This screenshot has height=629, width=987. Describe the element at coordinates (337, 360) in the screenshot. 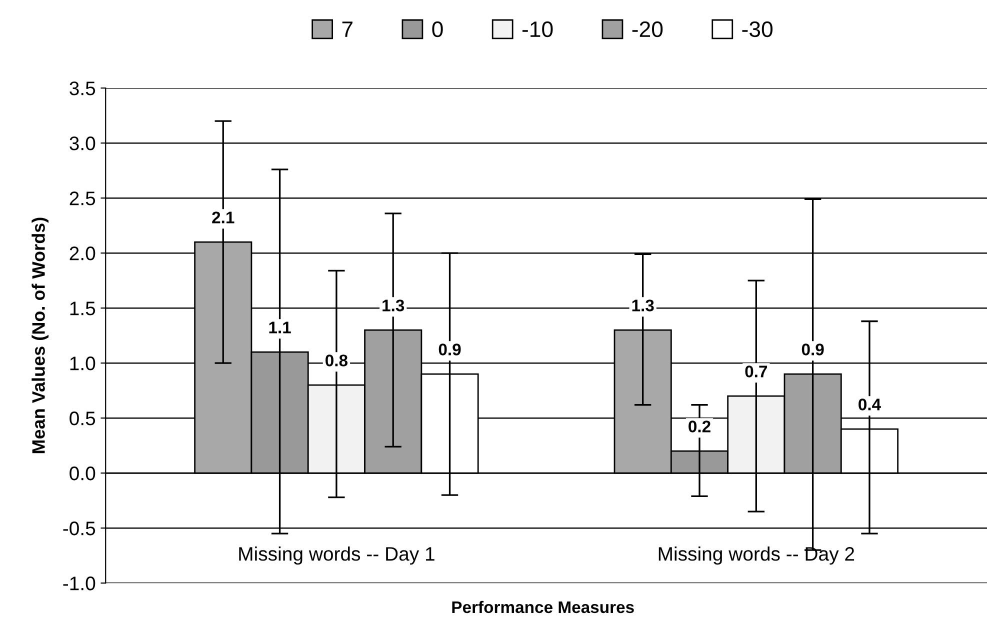

I see `data-label: 0.8` at that location.